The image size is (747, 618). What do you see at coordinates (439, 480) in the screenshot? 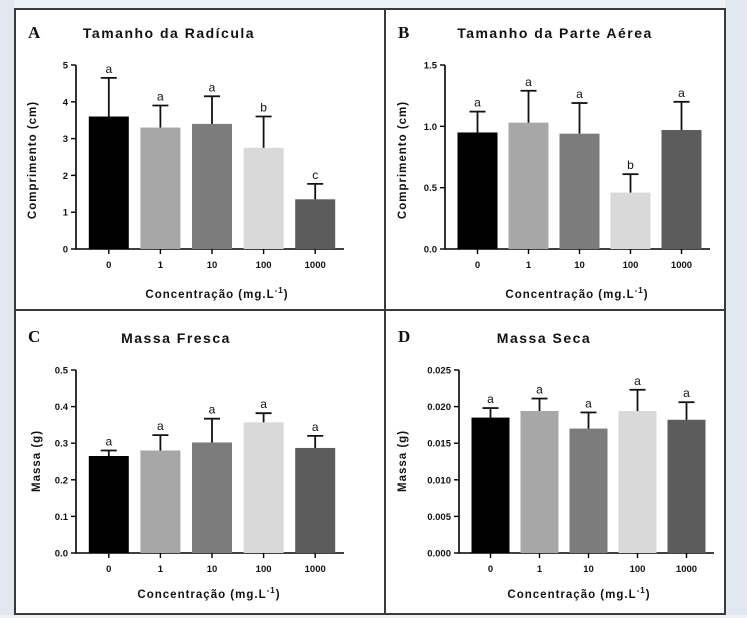
I see `y-tick-label: 0.010` at bounding box center [439, 480].